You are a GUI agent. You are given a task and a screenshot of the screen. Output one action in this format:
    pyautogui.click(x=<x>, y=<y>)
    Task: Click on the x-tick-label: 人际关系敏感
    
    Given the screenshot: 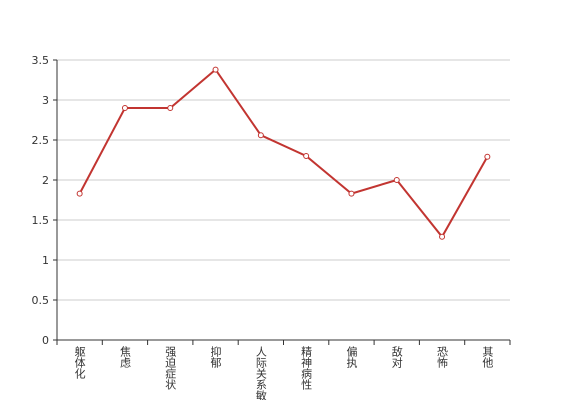 What is the action you would take?
    pyautogui.click(x=260, y=373)
    